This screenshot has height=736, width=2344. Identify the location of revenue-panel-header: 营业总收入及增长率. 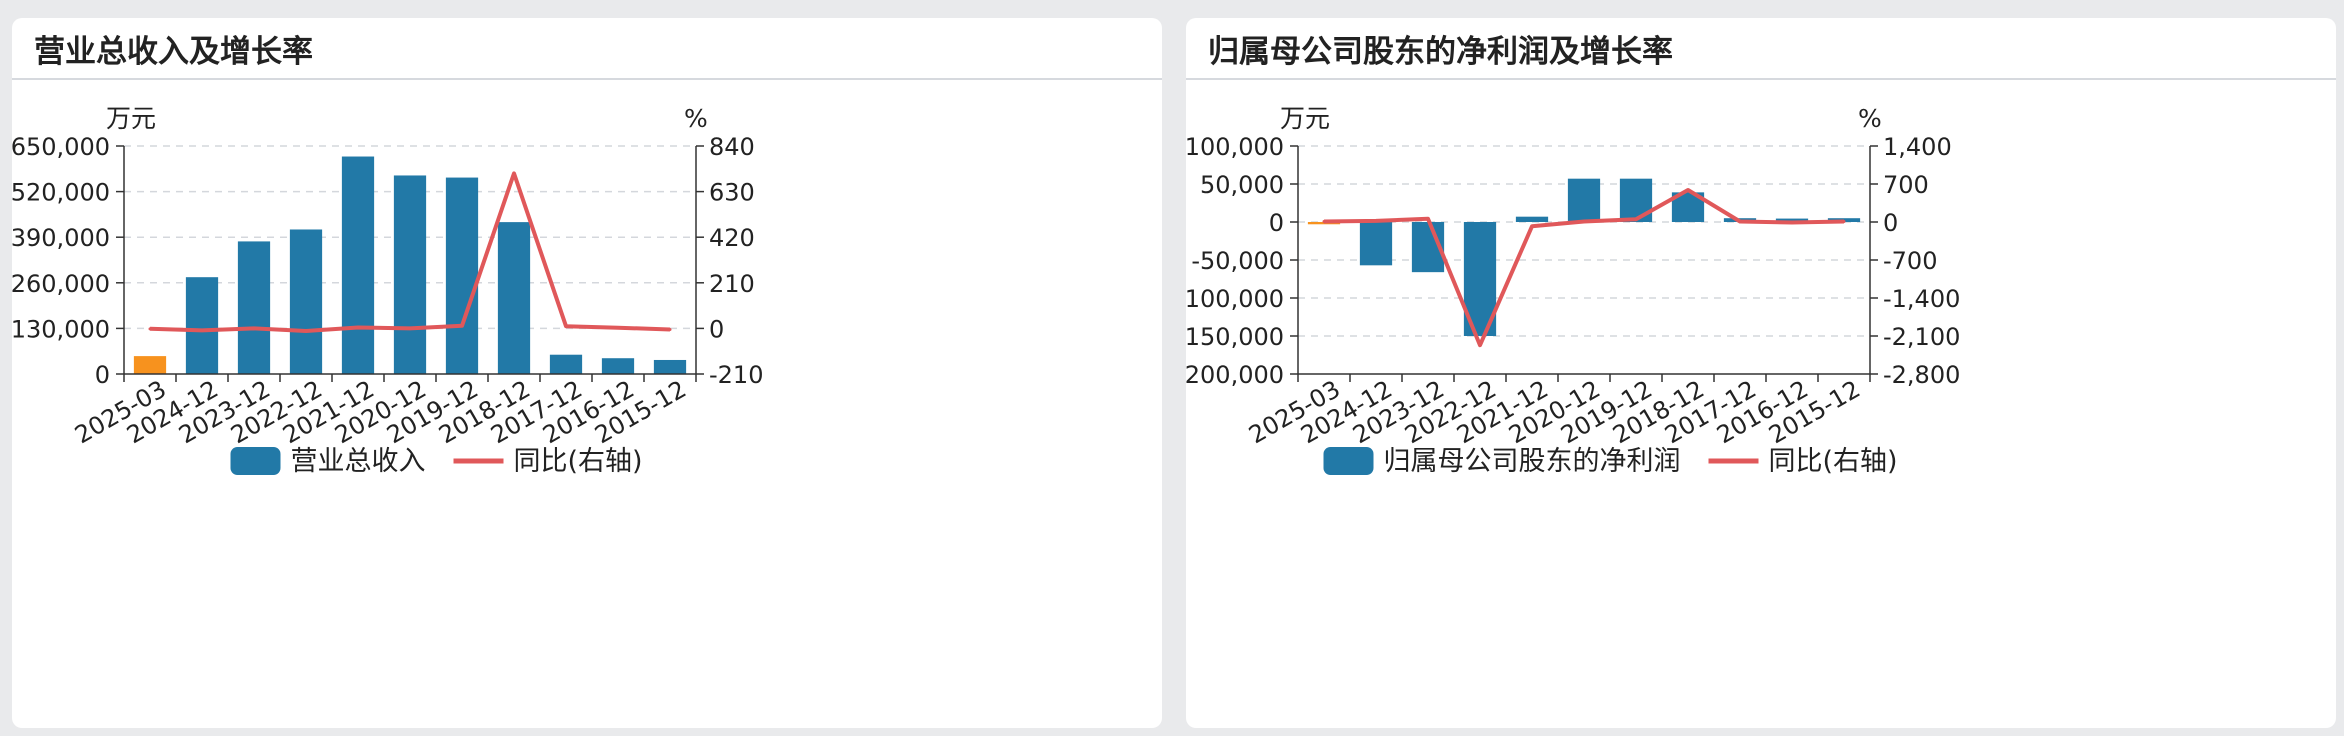
(587, 49).